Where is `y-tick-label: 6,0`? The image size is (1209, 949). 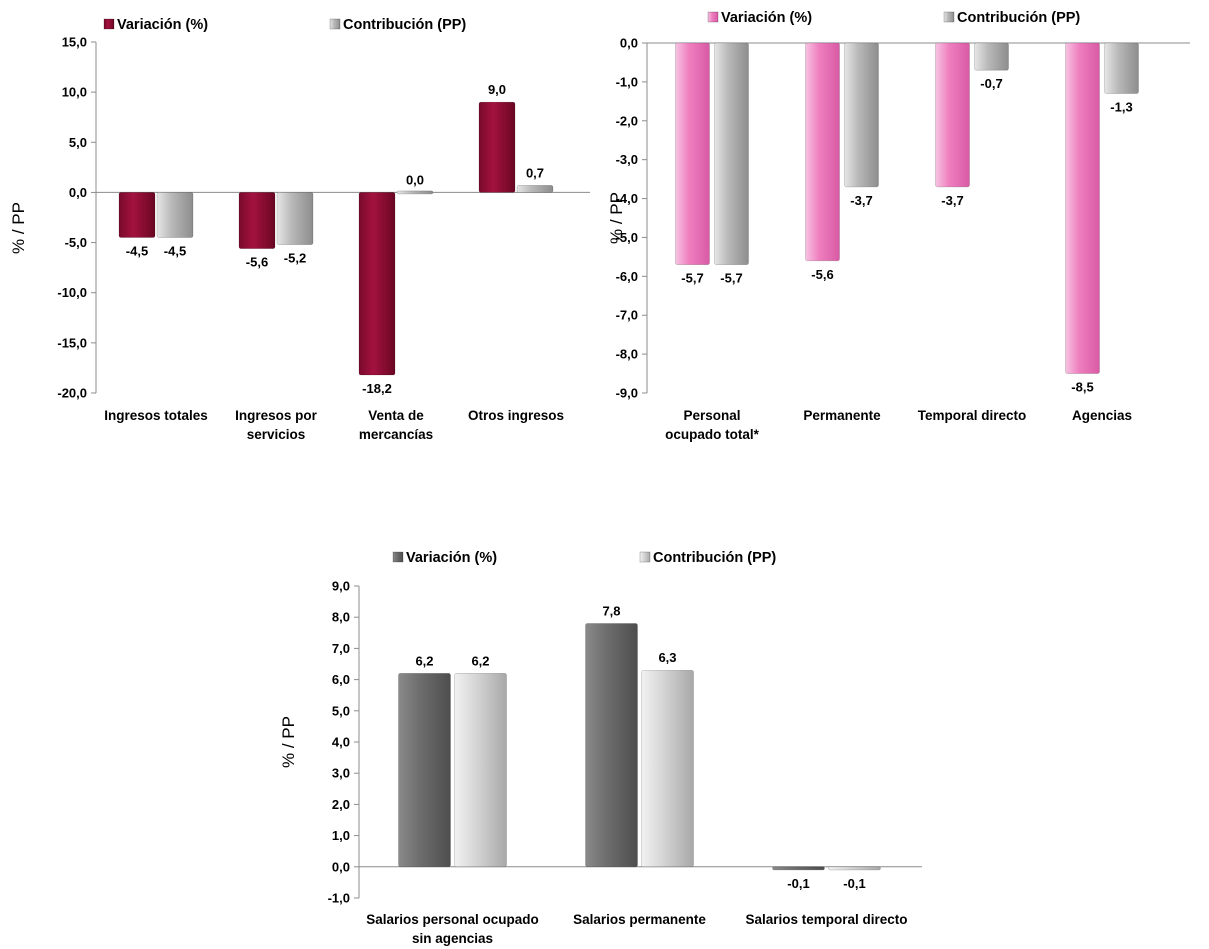 y-tick-label: 6,0 is located at coordinates (341, 679).